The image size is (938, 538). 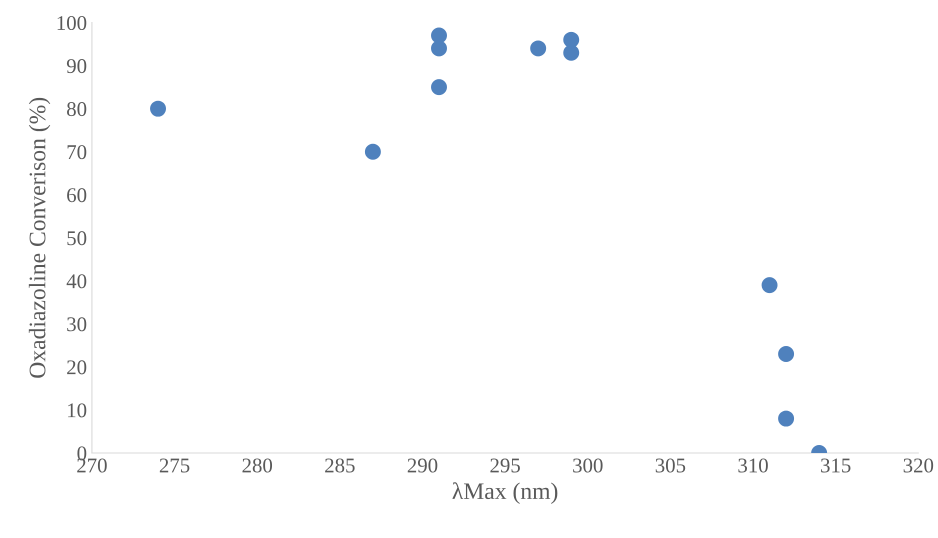 What do you see at coordinates (81, 453) in the screenshot?
I see `y-tick-label: 0` at bounding box center [81, 453].